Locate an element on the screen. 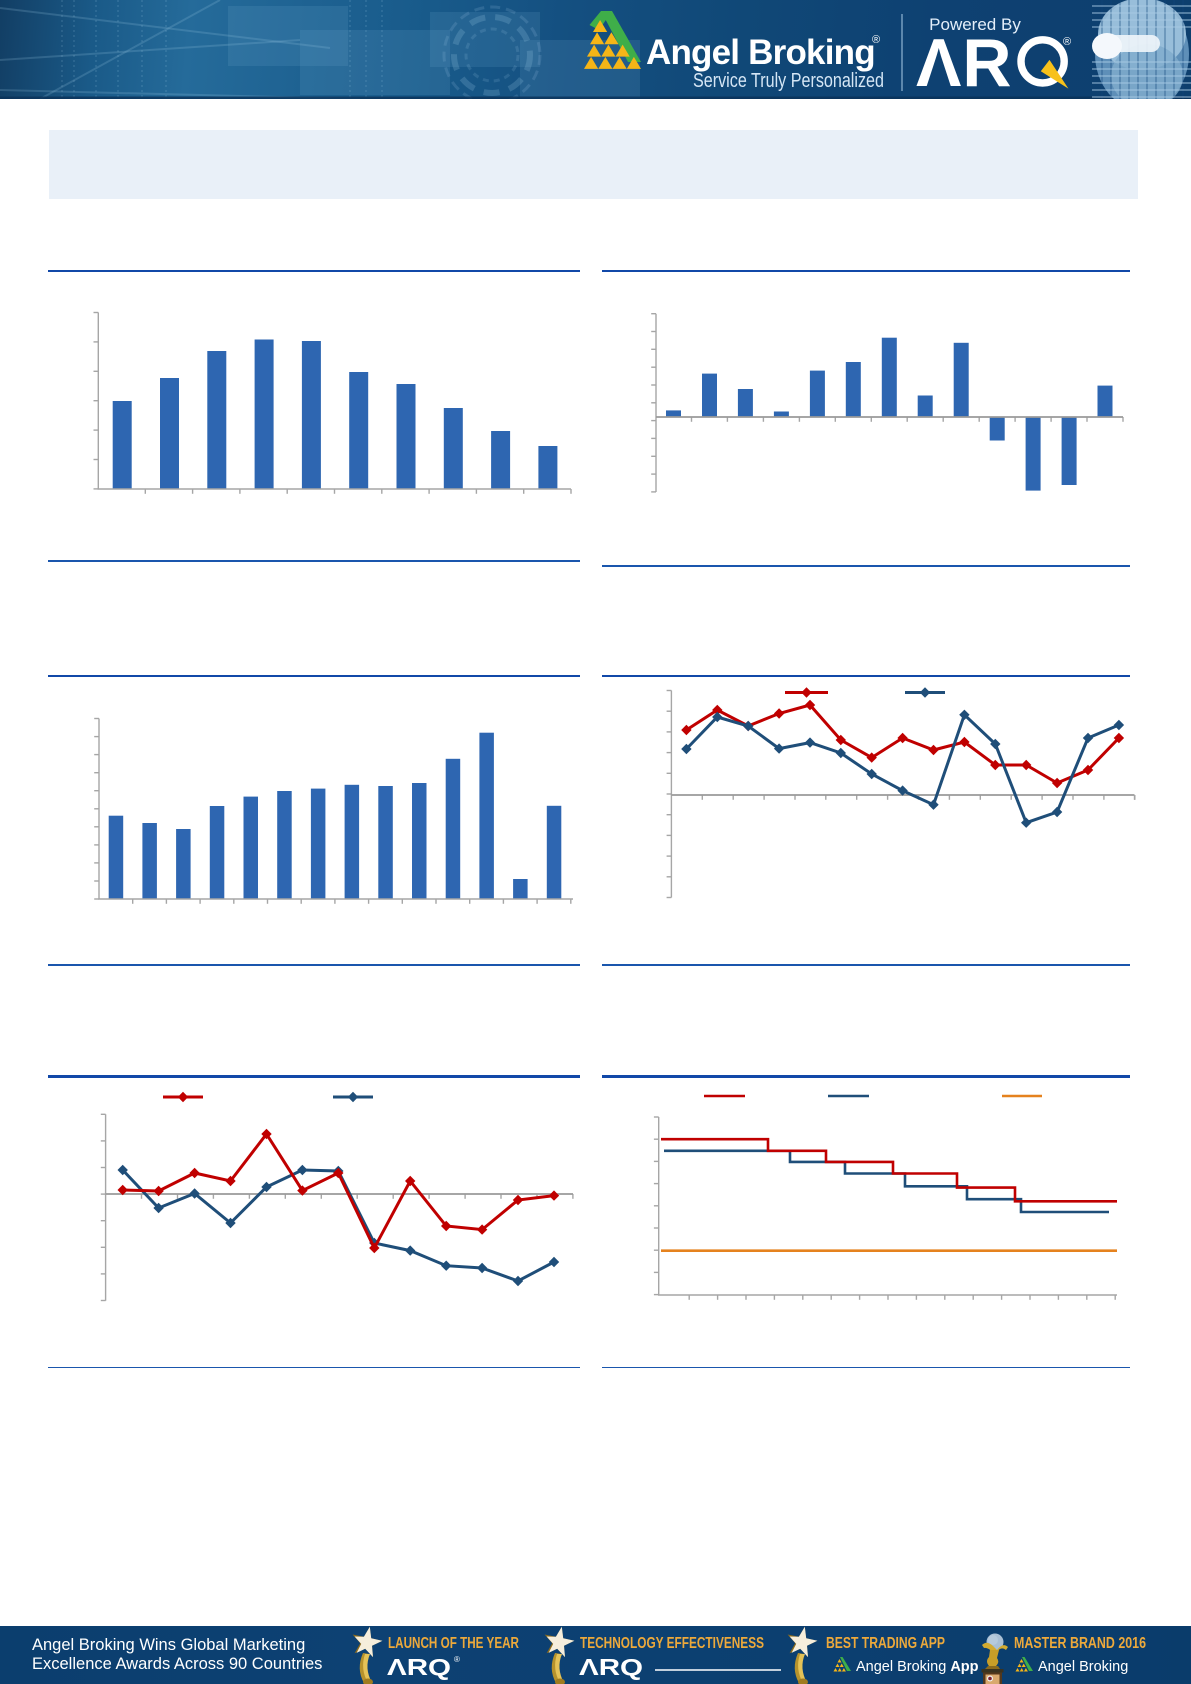 Image resolution: width=1191 pixels, height=1684 pixels. svg-text: ΛR is located at coordinates (964, 62).